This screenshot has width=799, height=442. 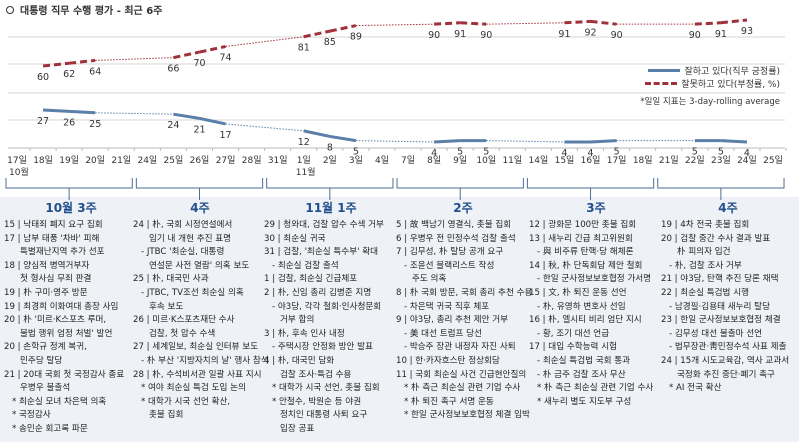 I want to click on footnote: *일일 지표는 3-day-rolling average, so click(x=710, y=102).